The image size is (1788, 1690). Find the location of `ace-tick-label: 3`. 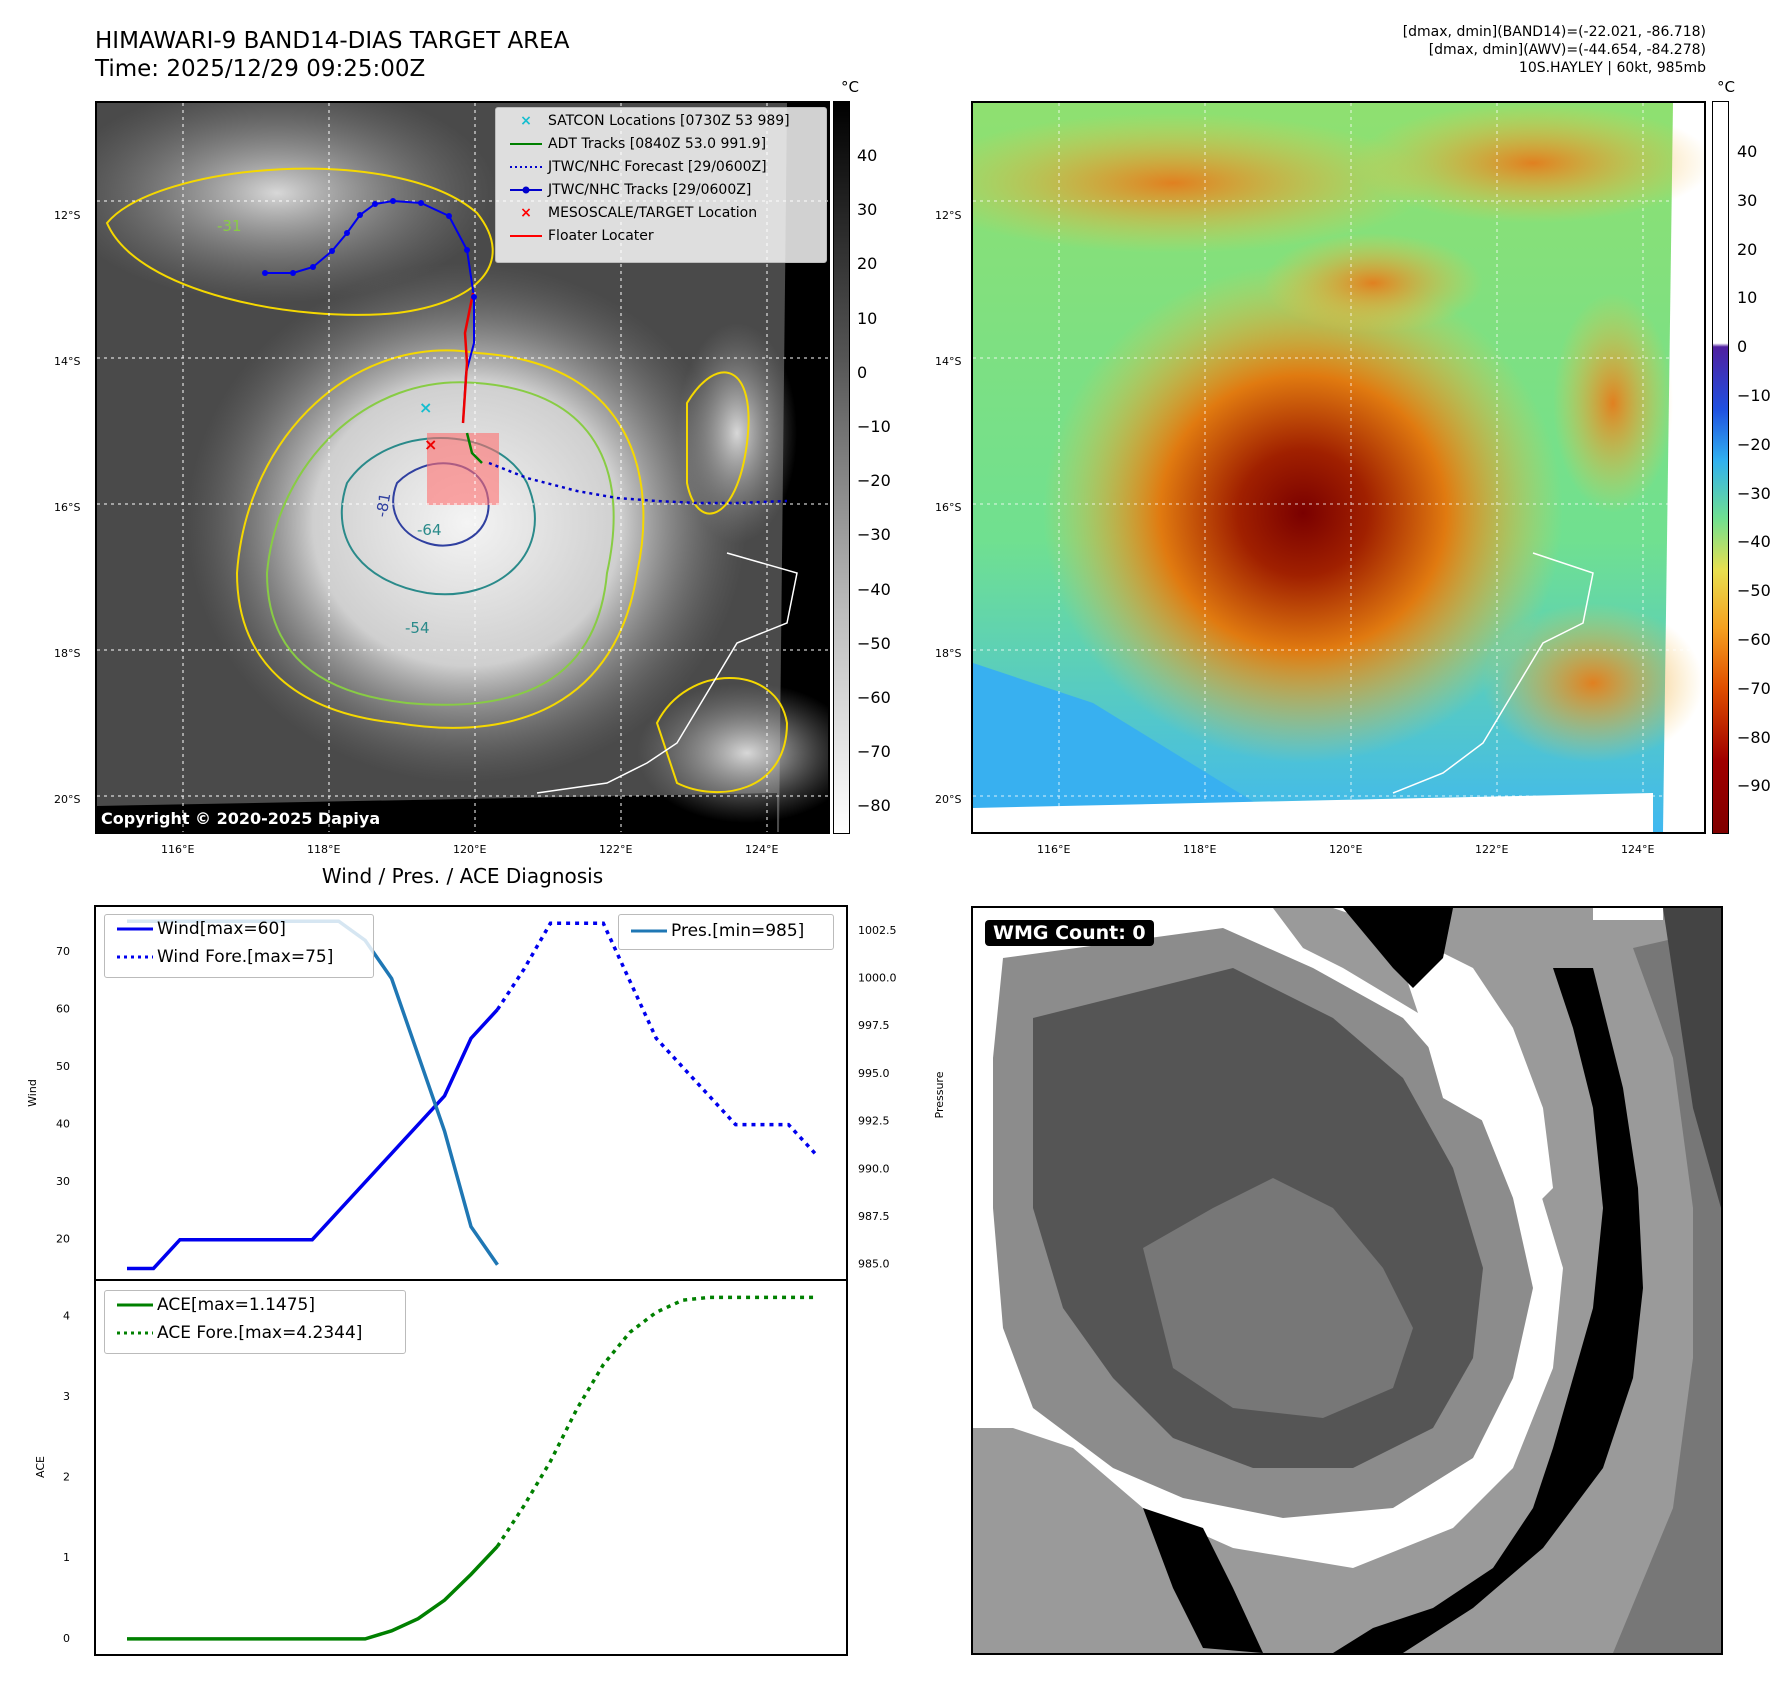

ace-tick-label: 3 is located at coordinates (66, 1396).